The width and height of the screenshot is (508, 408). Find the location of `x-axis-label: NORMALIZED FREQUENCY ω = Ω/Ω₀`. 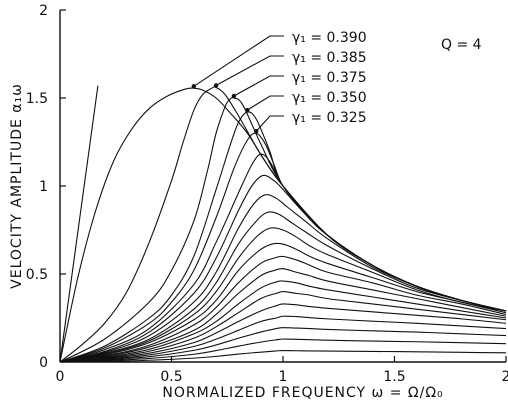

x-axis-label: NORMALIZED FREQUENCY ω = Ω/Ω₀ is located at coordinates (302, 393).